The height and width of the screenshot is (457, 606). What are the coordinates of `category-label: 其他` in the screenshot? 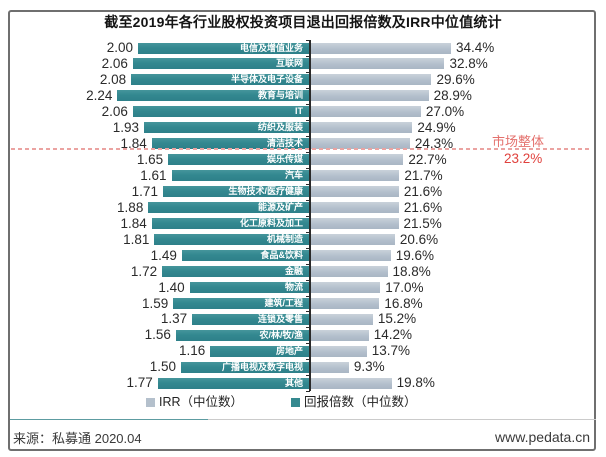 It's located at (293, 382).